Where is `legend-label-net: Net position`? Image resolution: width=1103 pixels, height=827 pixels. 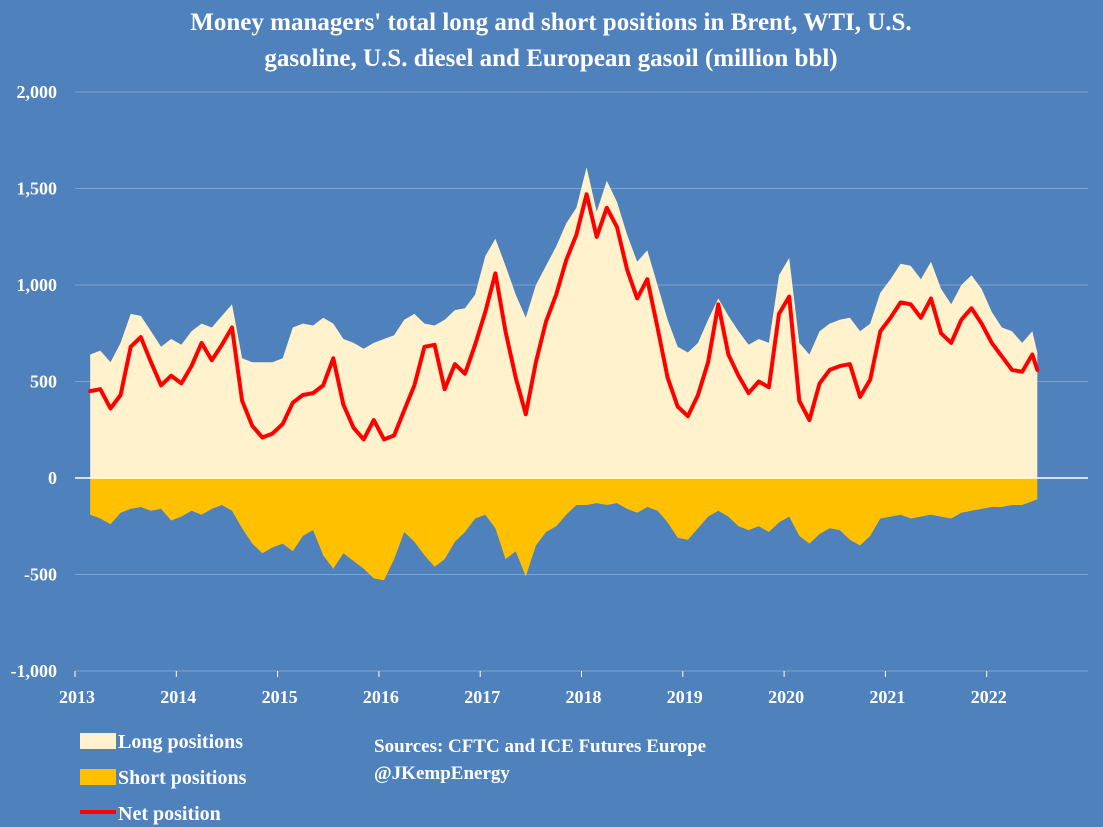 legend-label-net: Net position is located at coordinates (169, 814).